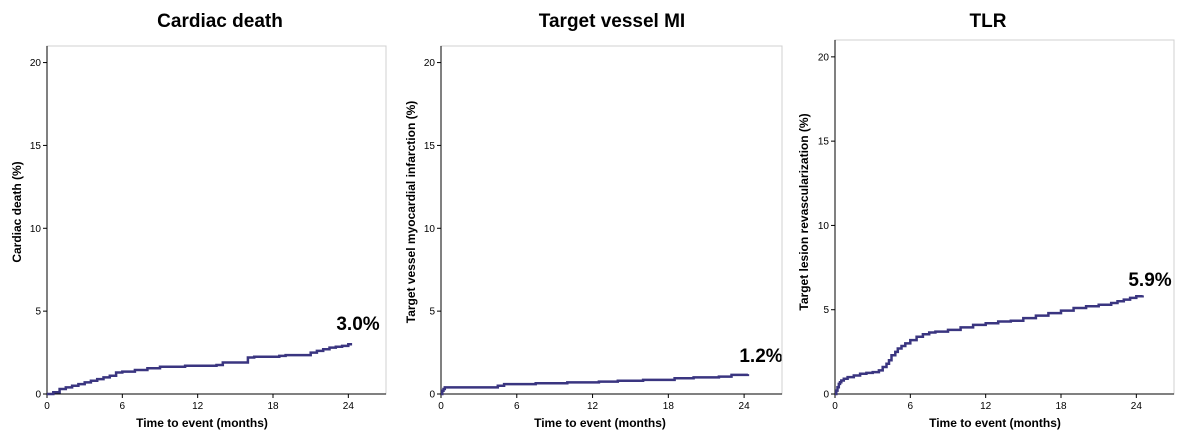 The width and height of the screenshot is (1178, 440). What do you see at coordinates (612, 21) in the screenshot?
I see `panel-title: Target vessel MI` at bounding box center [612, 21].